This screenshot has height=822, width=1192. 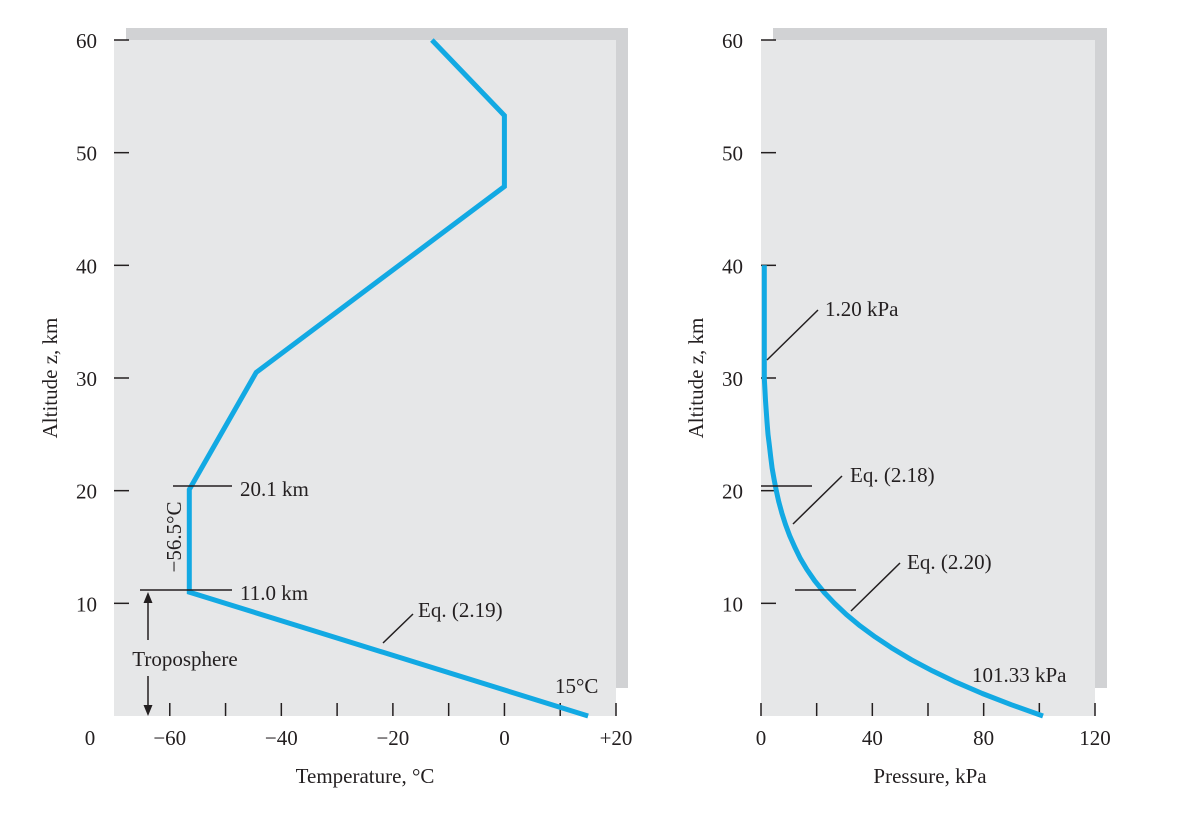 What do you see at coordinates (616, 738) in the screenshot?
I see `x-tick-label: +20` at bounding box center [616, 738].